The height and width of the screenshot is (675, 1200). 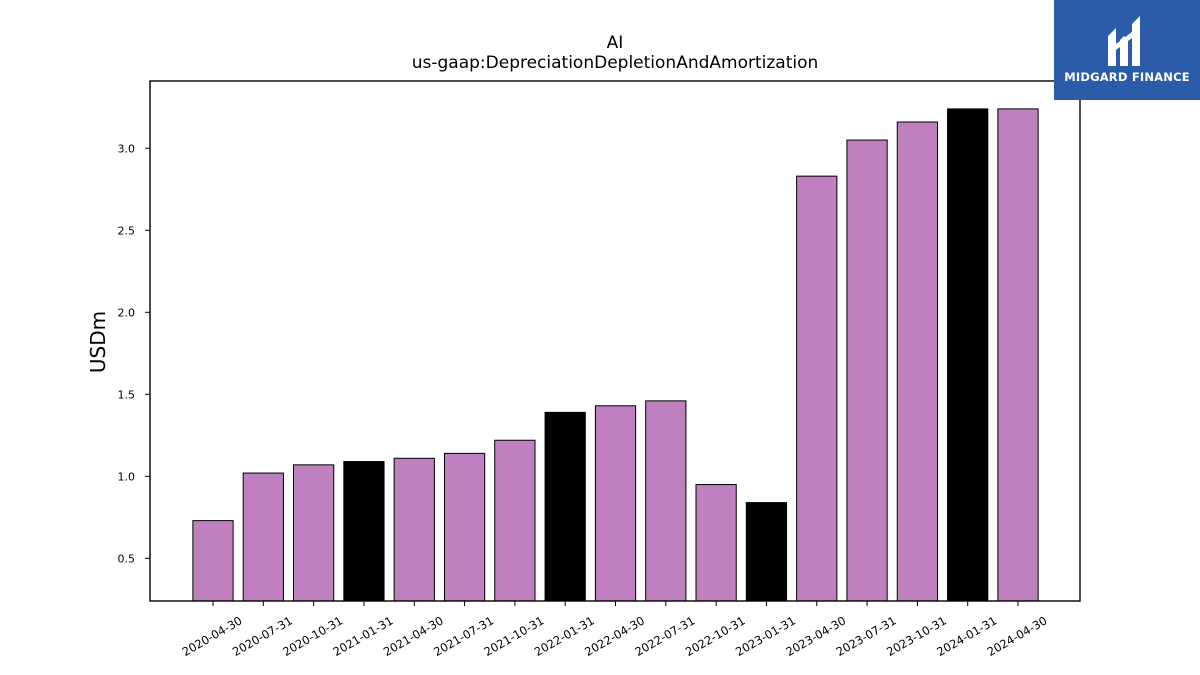 What do you see at coordinates (127, 312) in the screenshot?
I see `y-tick-label: 2.0` at bounding box center [127, 312].